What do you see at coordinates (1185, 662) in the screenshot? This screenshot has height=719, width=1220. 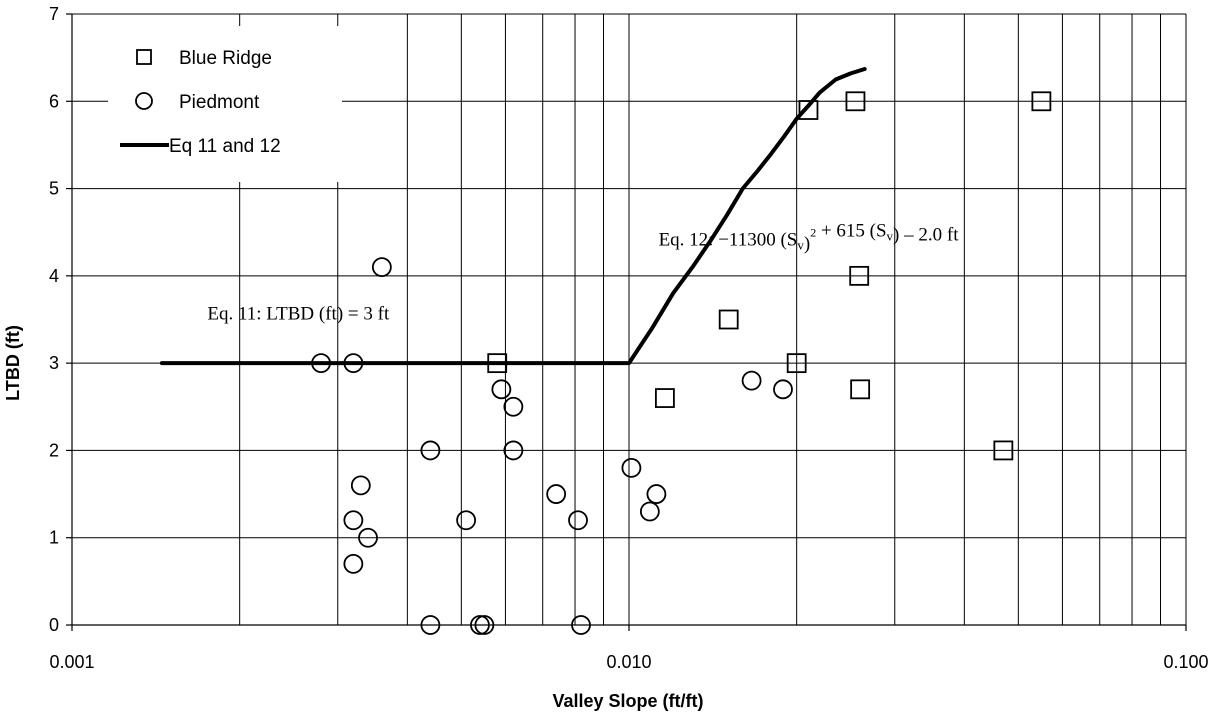 I see `x-tick-label-2: 0.100` at bounding box center [1185, 662].